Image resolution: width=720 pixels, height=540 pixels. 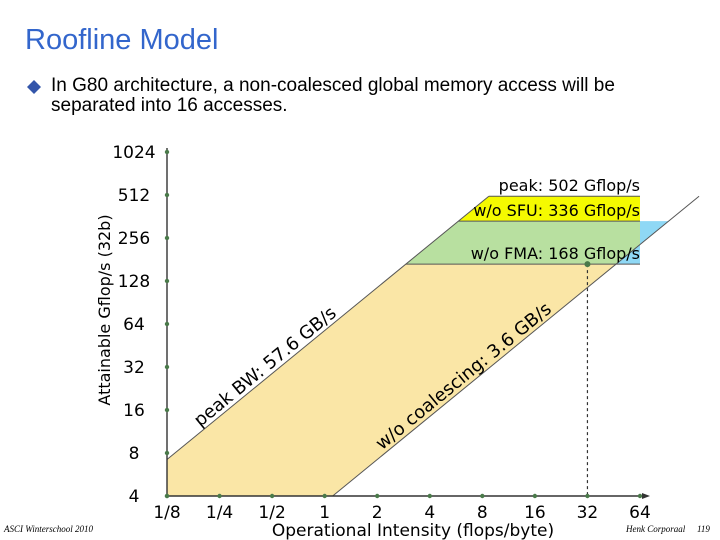 I want to click on peak-region, so click(x=549, y=209).